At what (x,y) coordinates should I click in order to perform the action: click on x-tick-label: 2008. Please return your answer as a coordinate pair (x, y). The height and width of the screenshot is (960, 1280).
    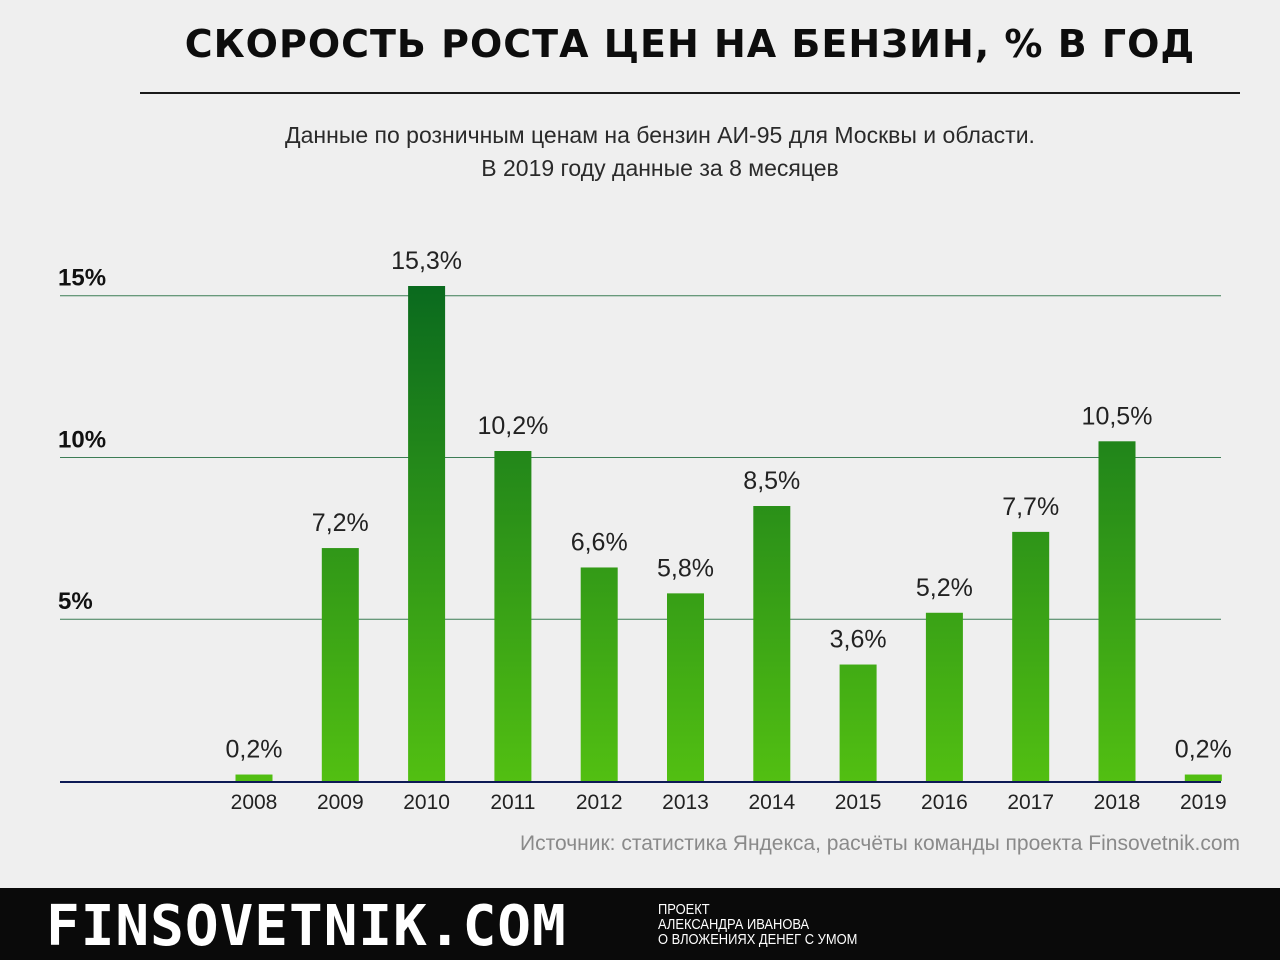
    Looking at the image, I should click on (254, 802).